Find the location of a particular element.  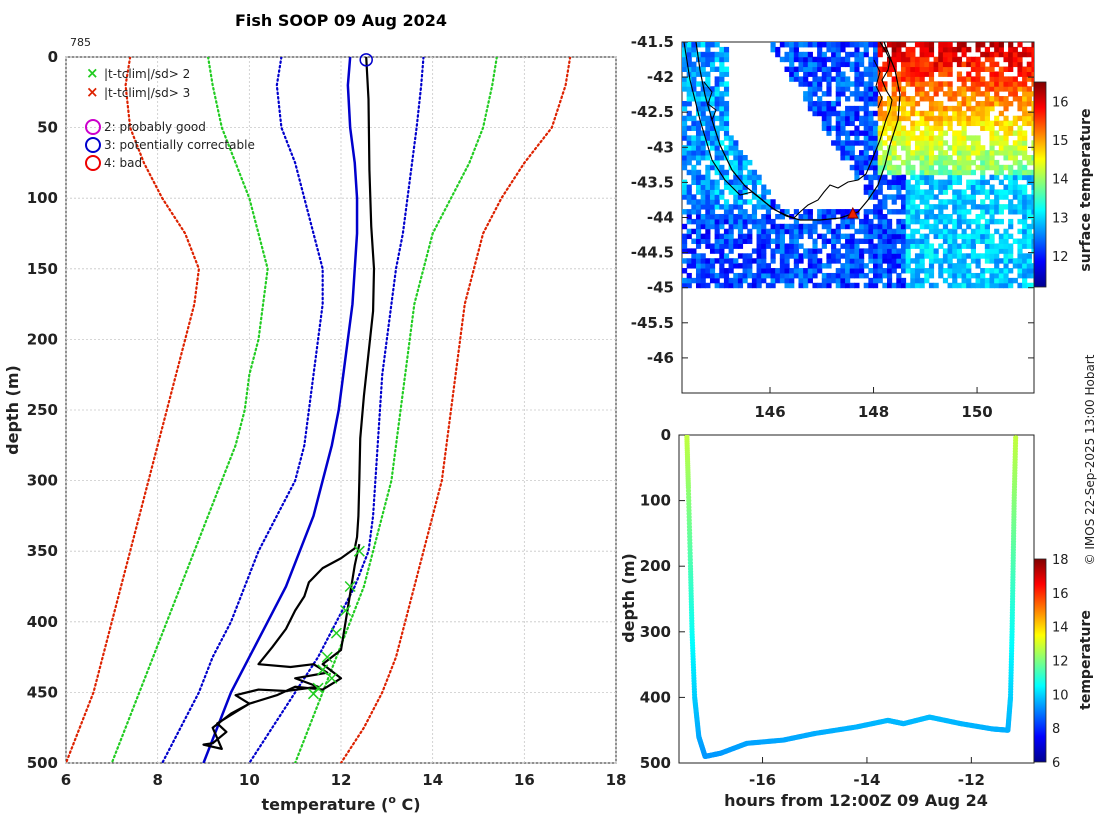

legend-marker-red-x: × is located at coordinates (92, 92).